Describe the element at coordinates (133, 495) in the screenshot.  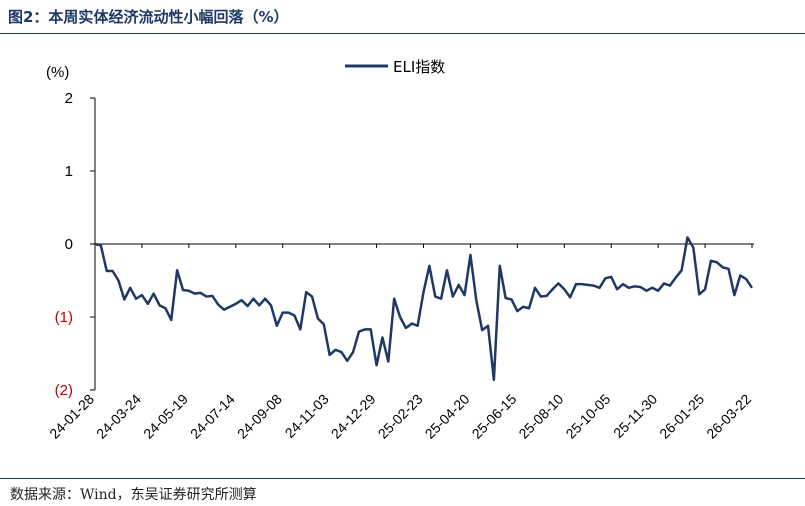
I see `source-note: 数据来源：Wind，东吴证券研究所测算` at that location.